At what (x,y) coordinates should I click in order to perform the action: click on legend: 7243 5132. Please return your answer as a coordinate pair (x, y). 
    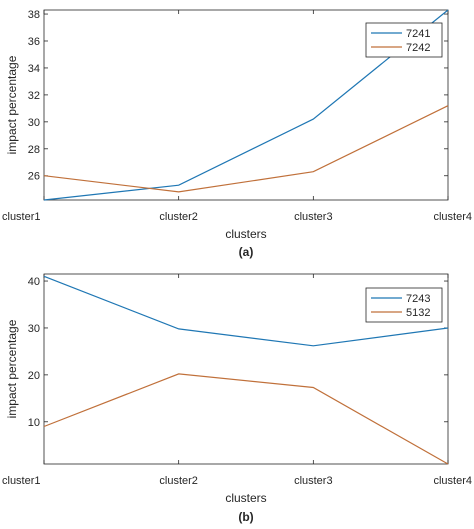
    Looking at the image, I should click on (404, 305).